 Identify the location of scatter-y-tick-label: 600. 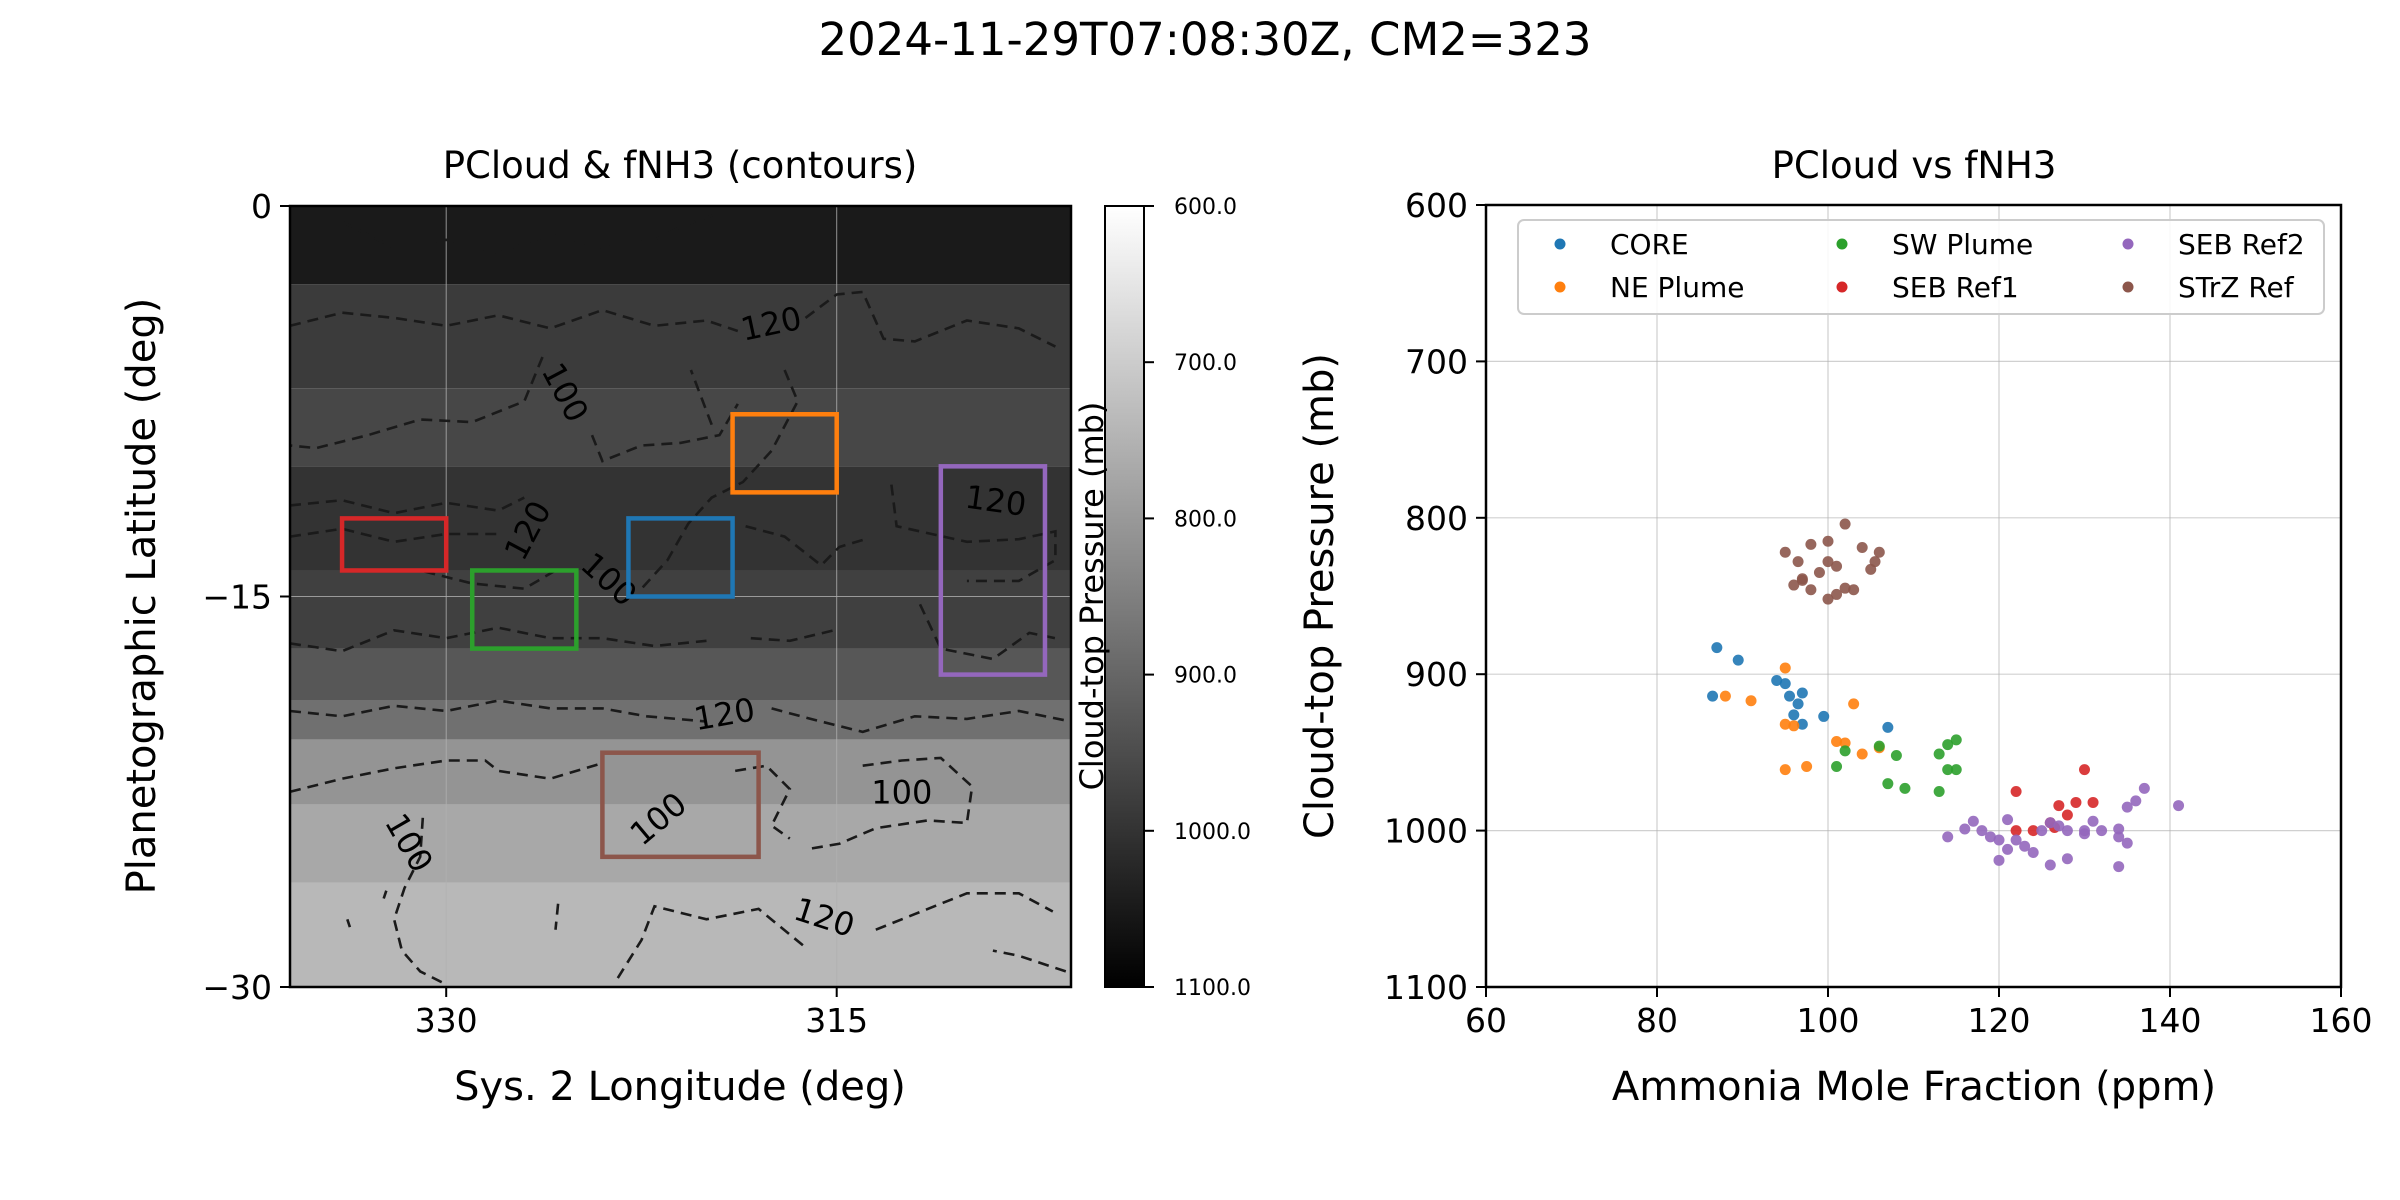
(1436, 205).